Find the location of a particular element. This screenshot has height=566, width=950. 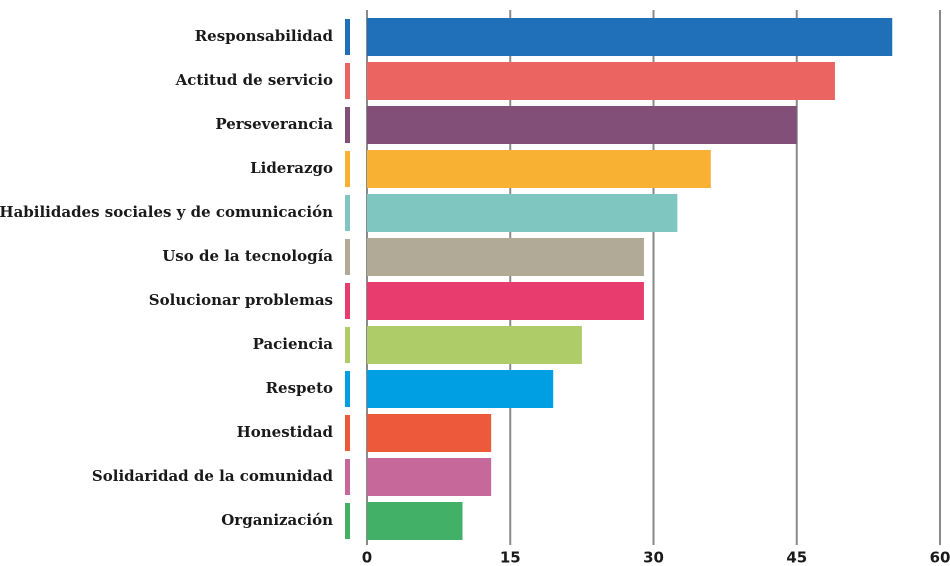

y-tick-label: Habilidades sociales y de comunicación is located at coordinates (166, 212).